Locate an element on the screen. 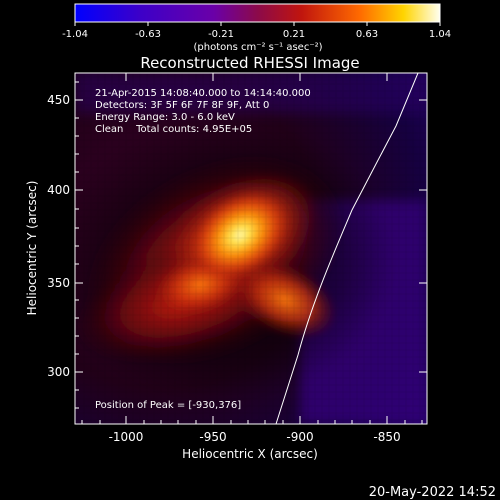 This screenshot has height=500, width=500. x-tick-label: -950 is located at coordinates (212, 437).